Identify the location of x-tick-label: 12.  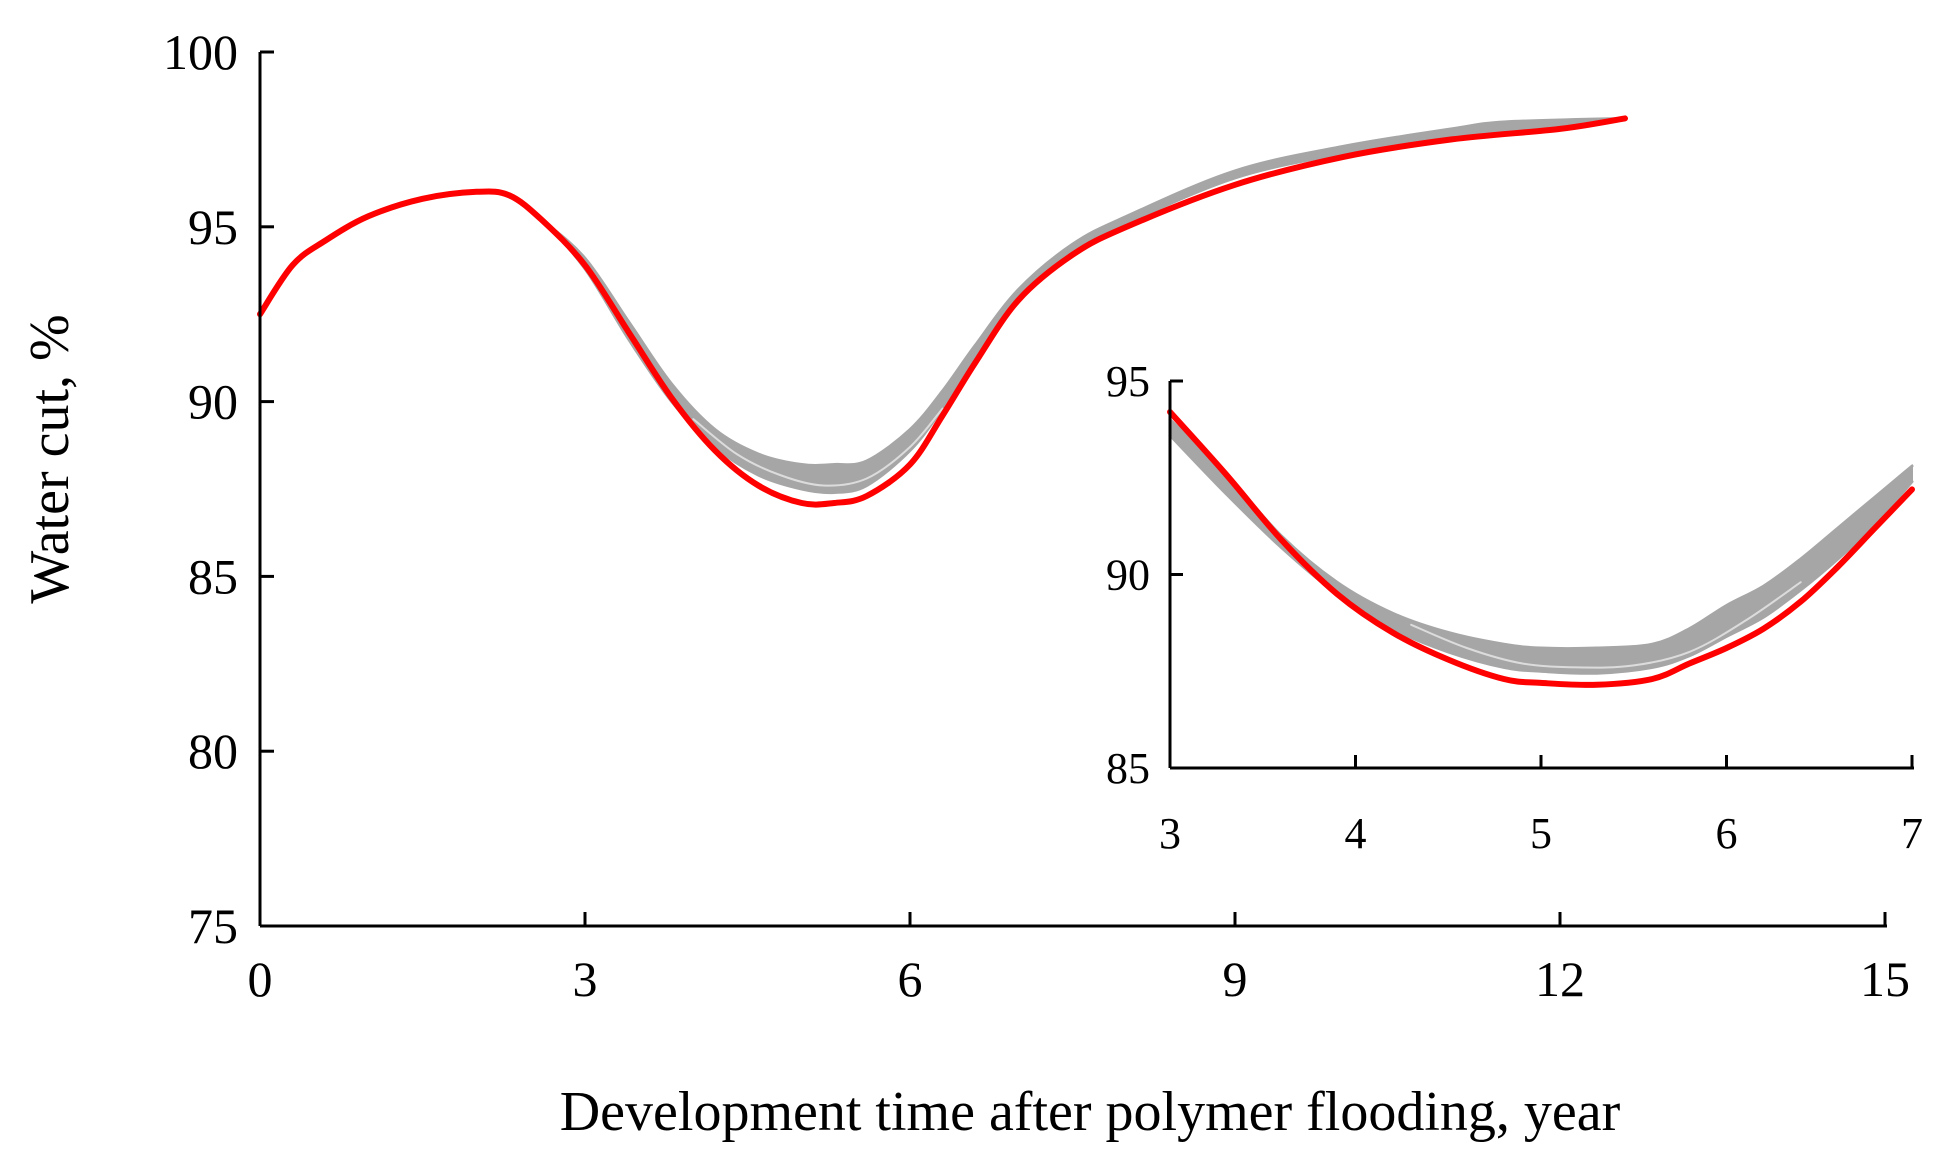
(1560, 979).